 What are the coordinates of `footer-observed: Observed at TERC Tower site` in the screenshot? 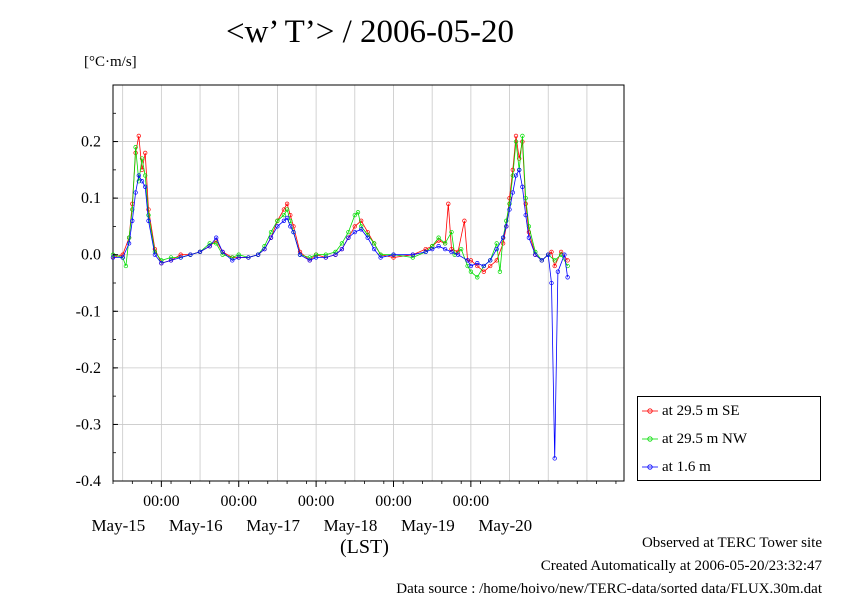 It's located at (731, 543).